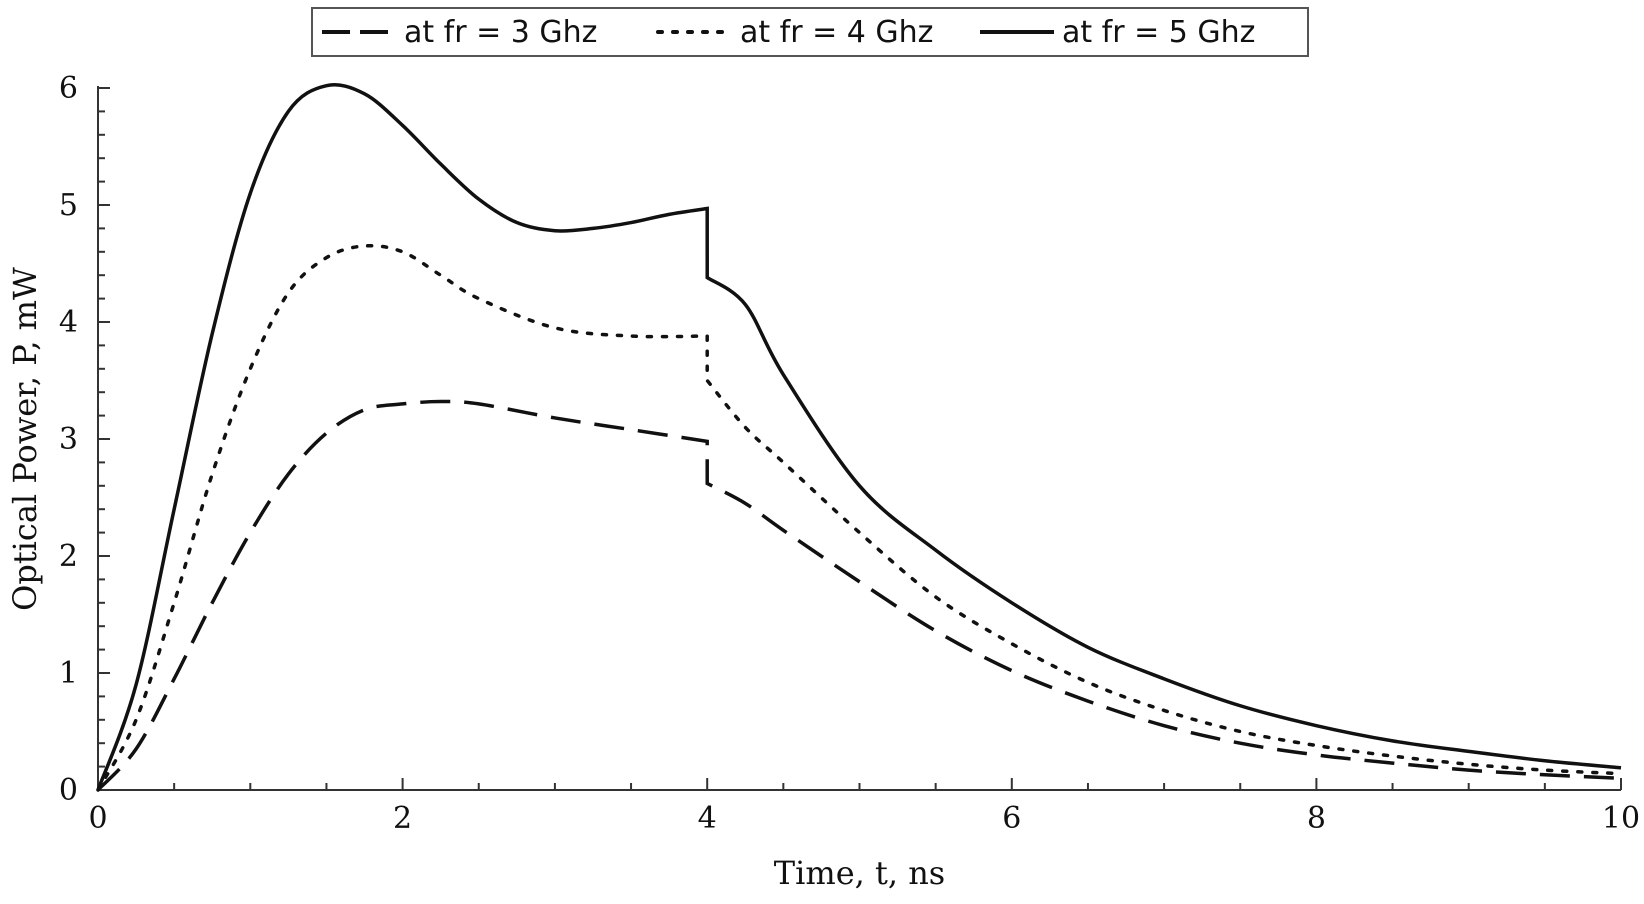 Image resolution: width=1644 pixels, height=904 pixels. Describe the element at coordinates (1158, 32) in the screenshot. I see `legend-label-3: at fr = 5 Ghz` at that location.